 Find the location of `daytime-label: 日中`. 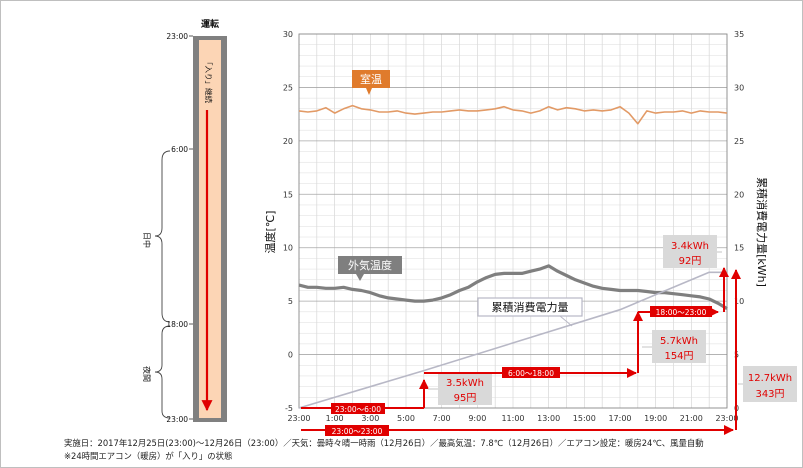

daytime-label: 日中 is located at coordinates (147, 240).